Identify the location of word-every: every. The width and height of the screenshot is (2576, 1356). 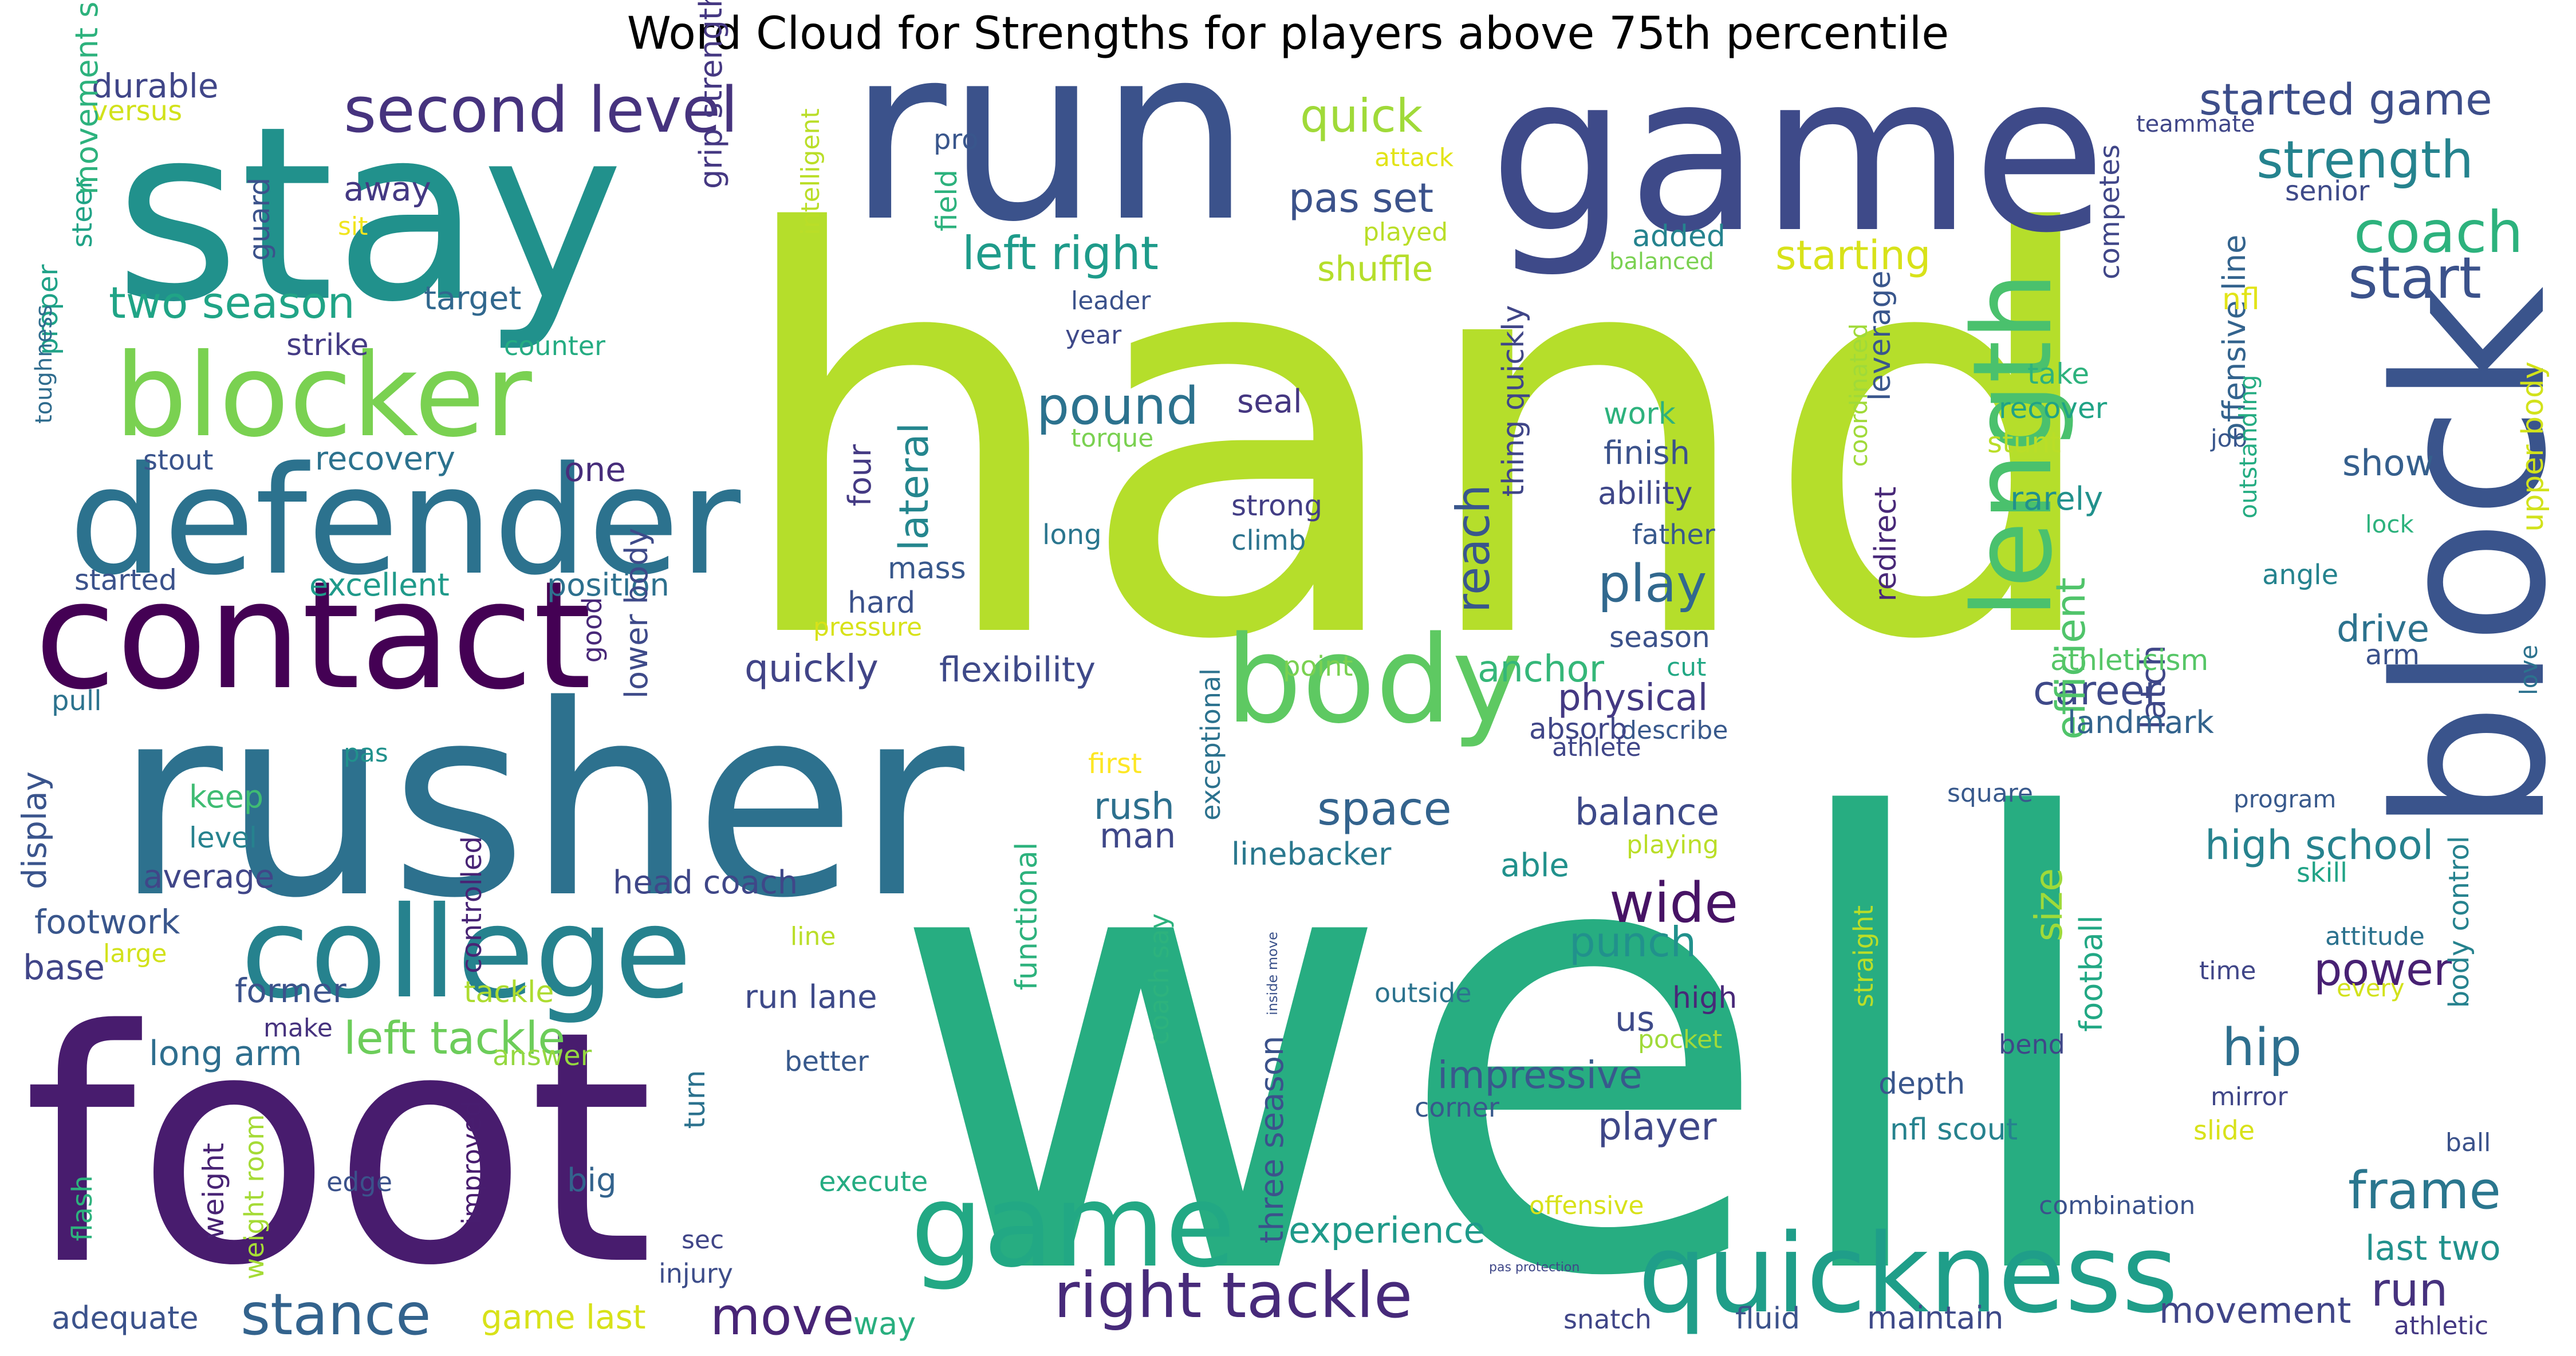
(2371, 988).